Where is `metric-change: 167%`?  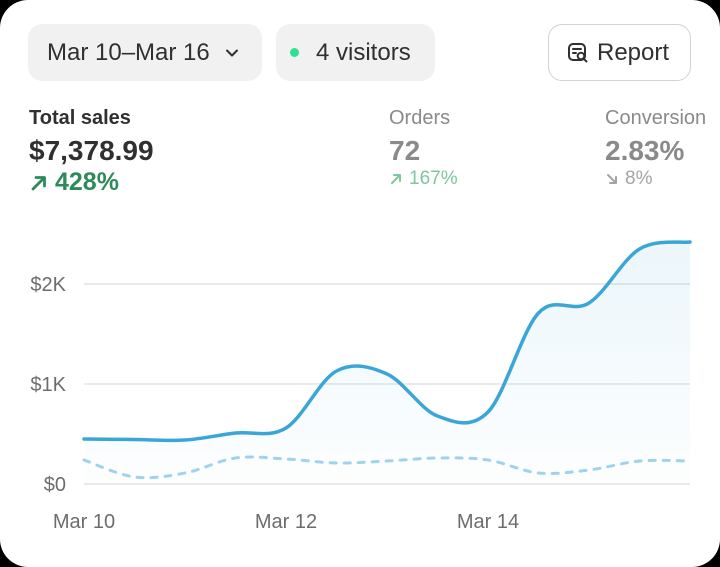
metric-change: 167% is located at coordinates (423, 179).